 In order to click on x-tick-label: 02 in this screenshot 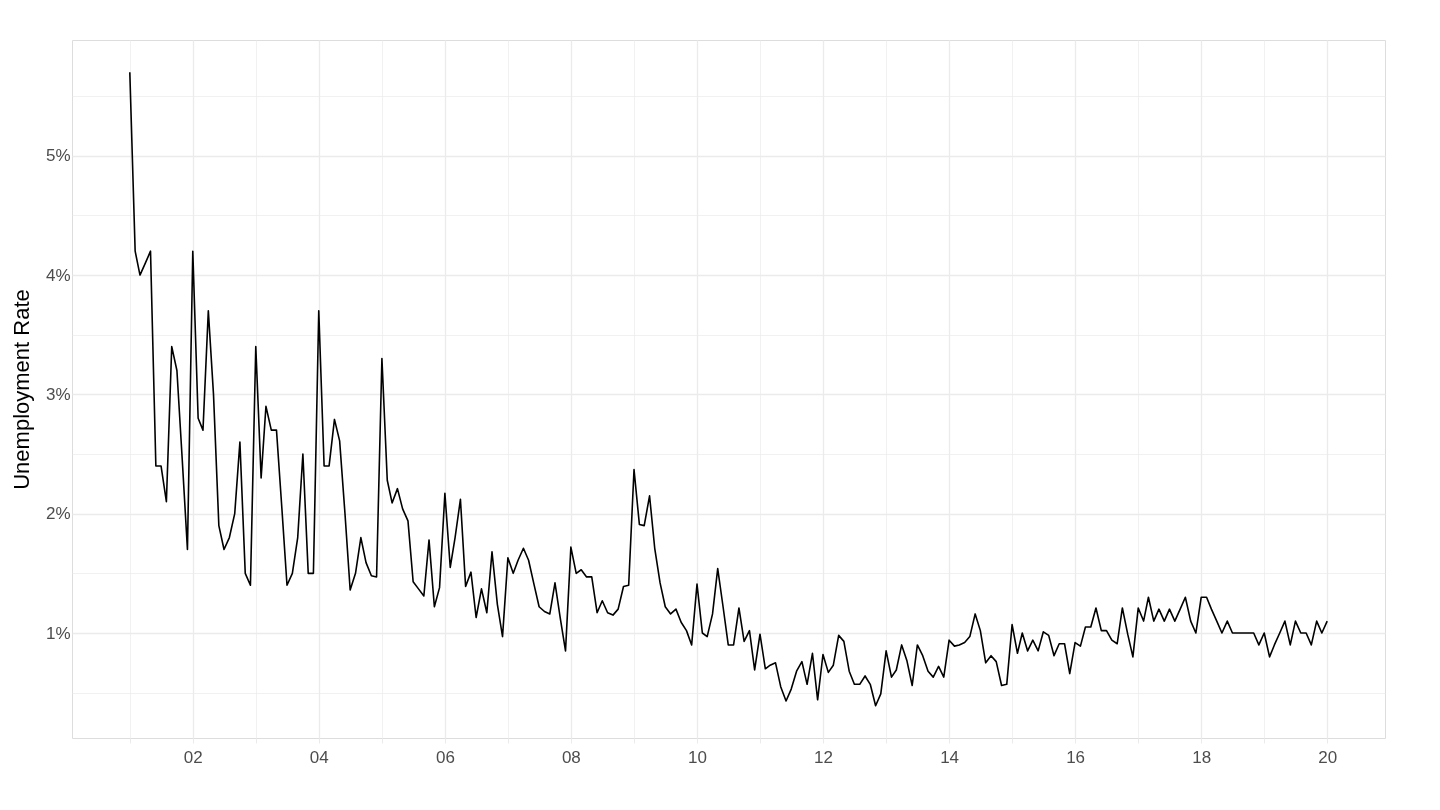, I will do `click(193, 757)`.